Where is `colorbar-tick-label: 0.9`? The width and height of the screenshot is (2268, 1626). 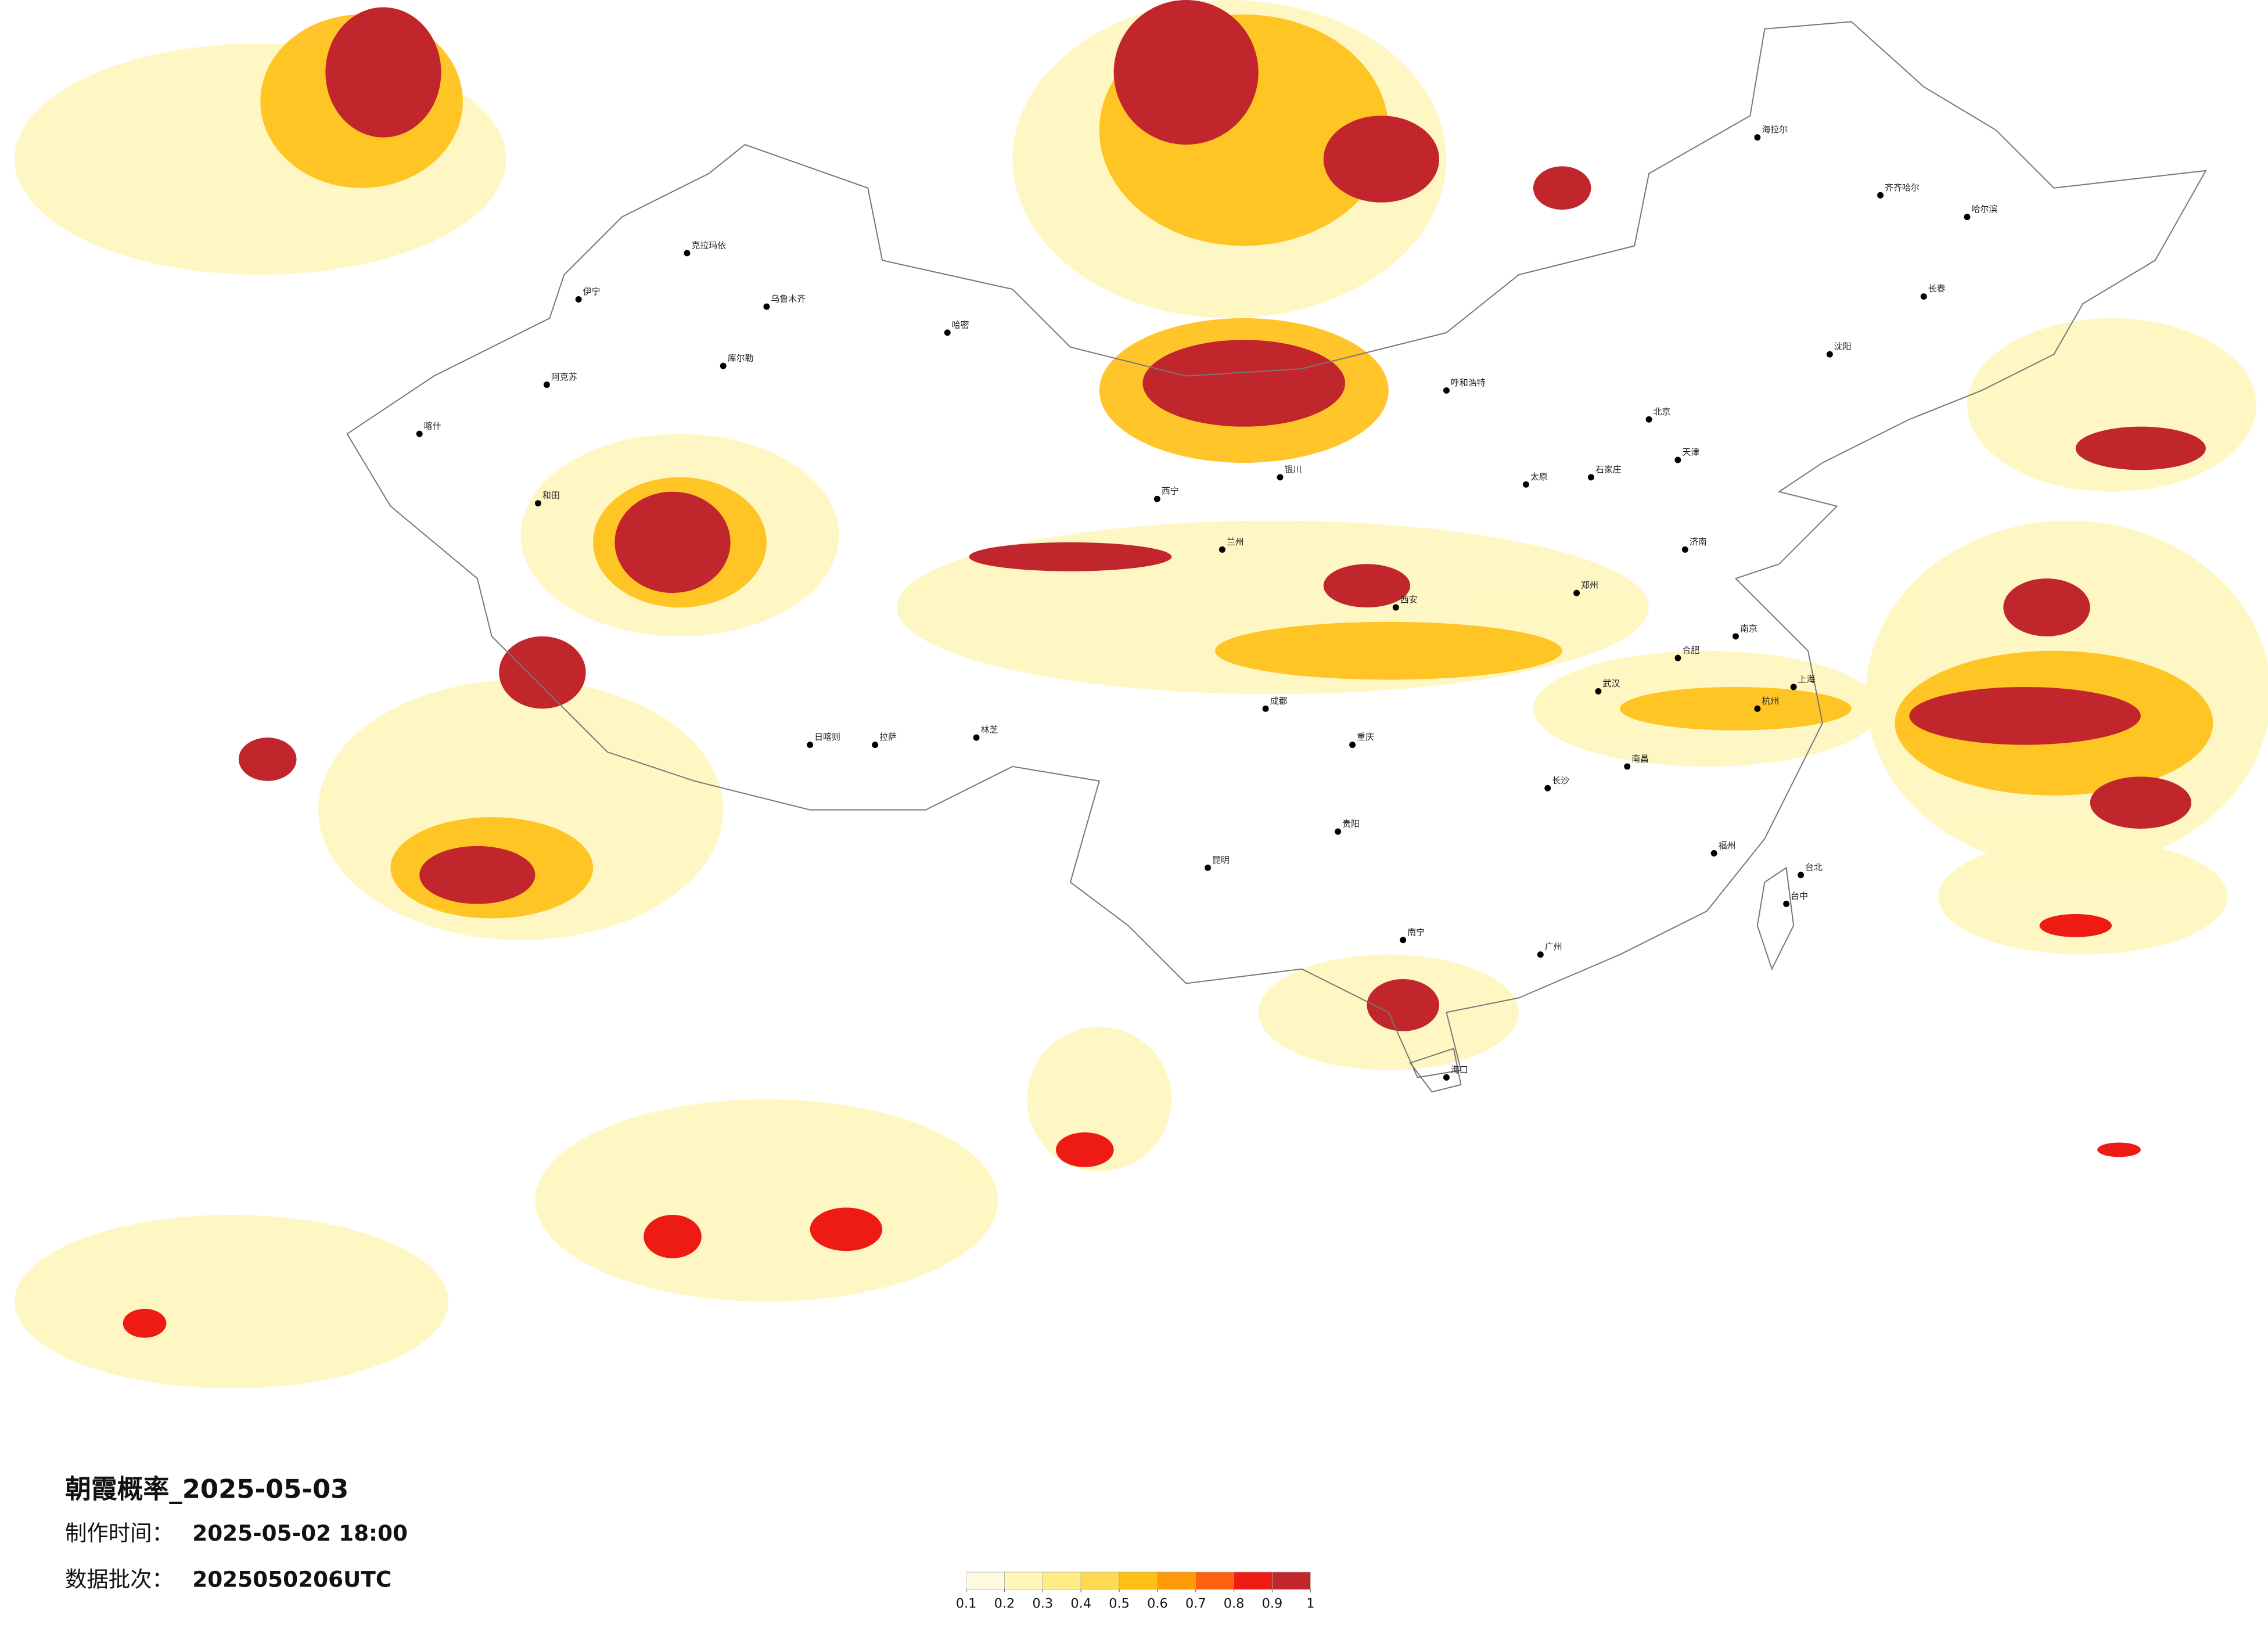
colorbar-tick-label: 0.9 is located at coordinates (1272, 1603).